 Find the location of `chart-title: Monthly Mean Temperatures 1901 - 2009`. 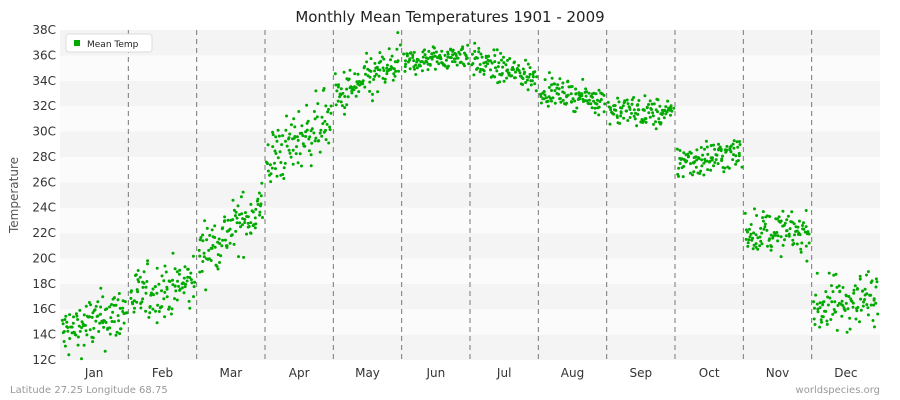

chart-title: Monthly Mean Temperatures 1901 - 2009 is located at coordinates (450, 17).